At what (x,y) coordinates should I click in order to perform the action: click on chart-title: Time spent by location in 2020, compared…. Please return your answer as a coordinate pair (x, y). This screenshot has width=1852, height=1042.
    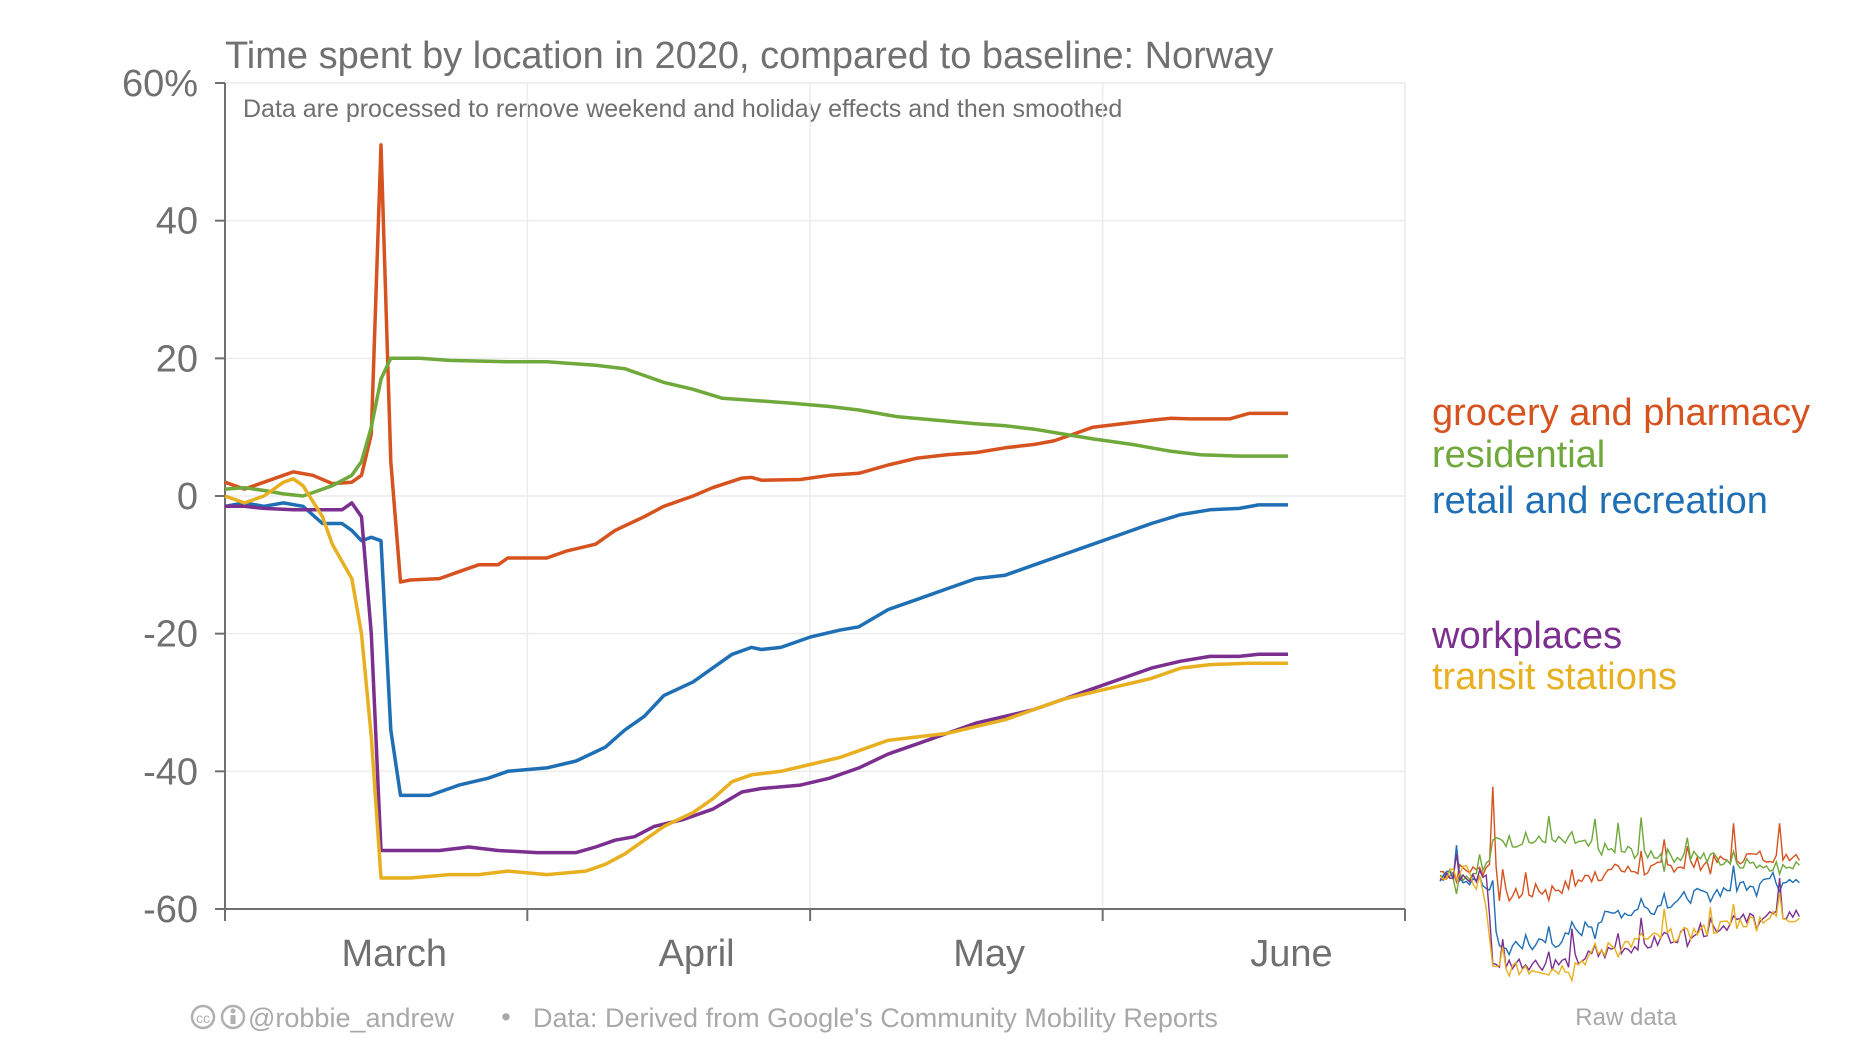
    Looking at the image, I should click on (749, 56).